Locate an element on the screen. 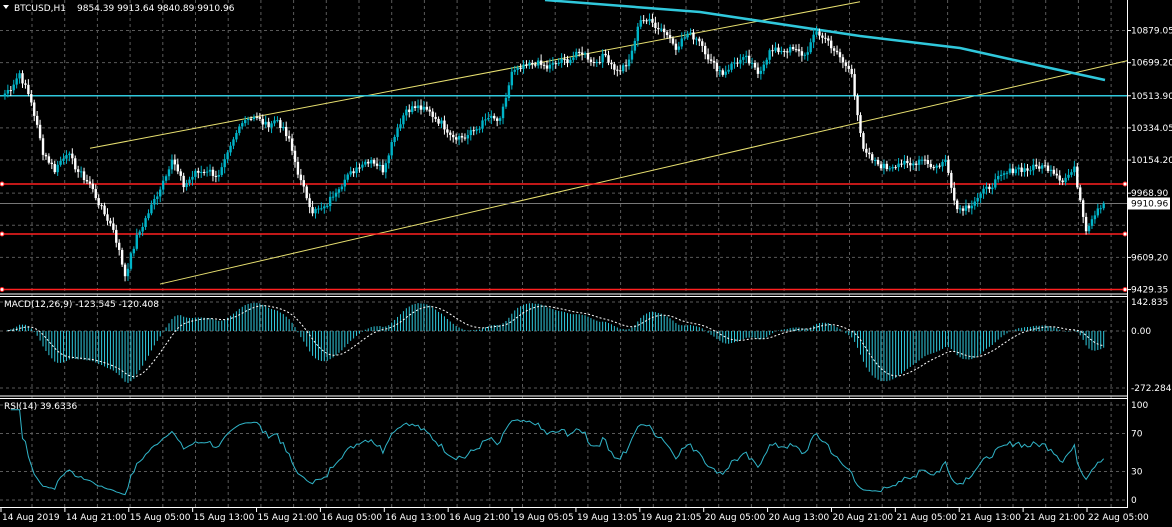  time-tick-label: 16 Aug 13:00 is located at coordinates (415, 518).